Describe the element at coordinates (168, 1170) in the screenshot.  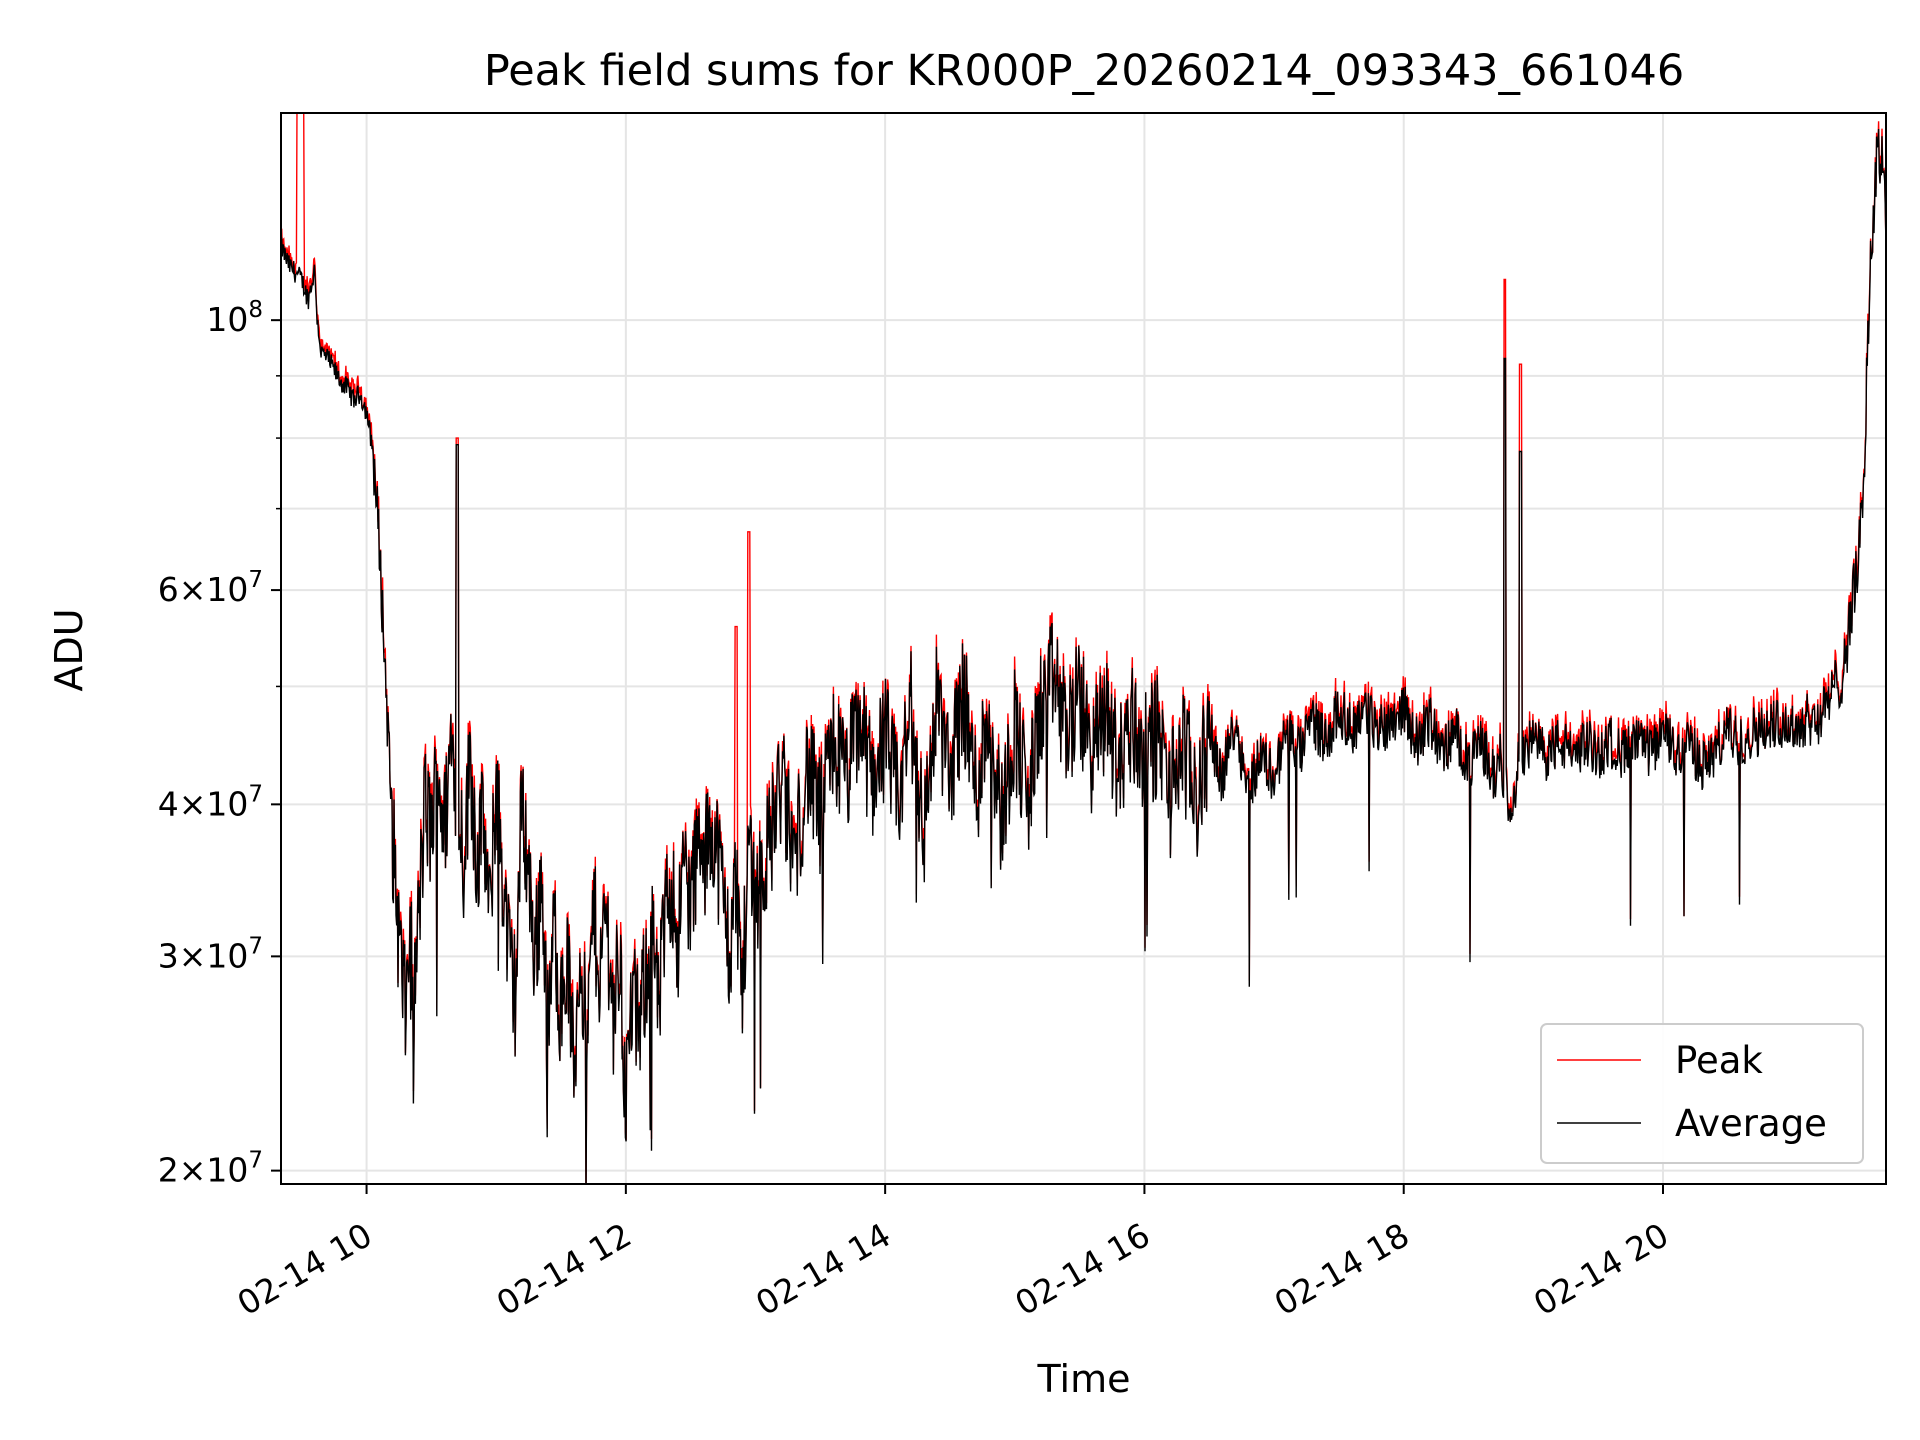
I see `y-tick-mantissa: 2` at that location.